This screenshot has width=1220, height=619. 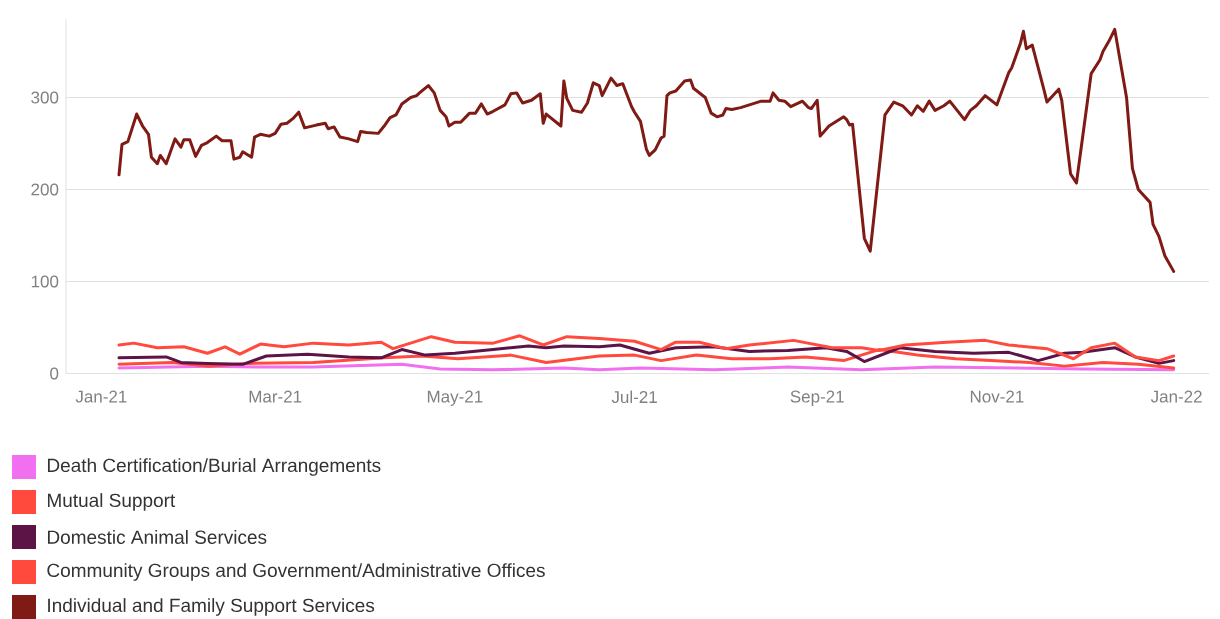 What do you see at coordinates (997, 396) in the screenshot?
I see `x-tick-label: Nov-21` at bounding box center [997, 396].